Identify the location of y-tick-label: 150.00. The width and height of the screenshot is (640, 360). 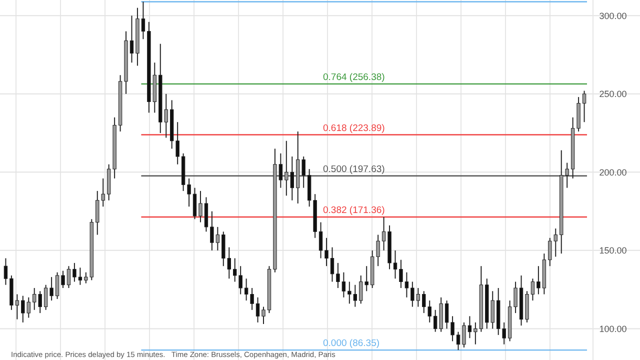
(613, 251).